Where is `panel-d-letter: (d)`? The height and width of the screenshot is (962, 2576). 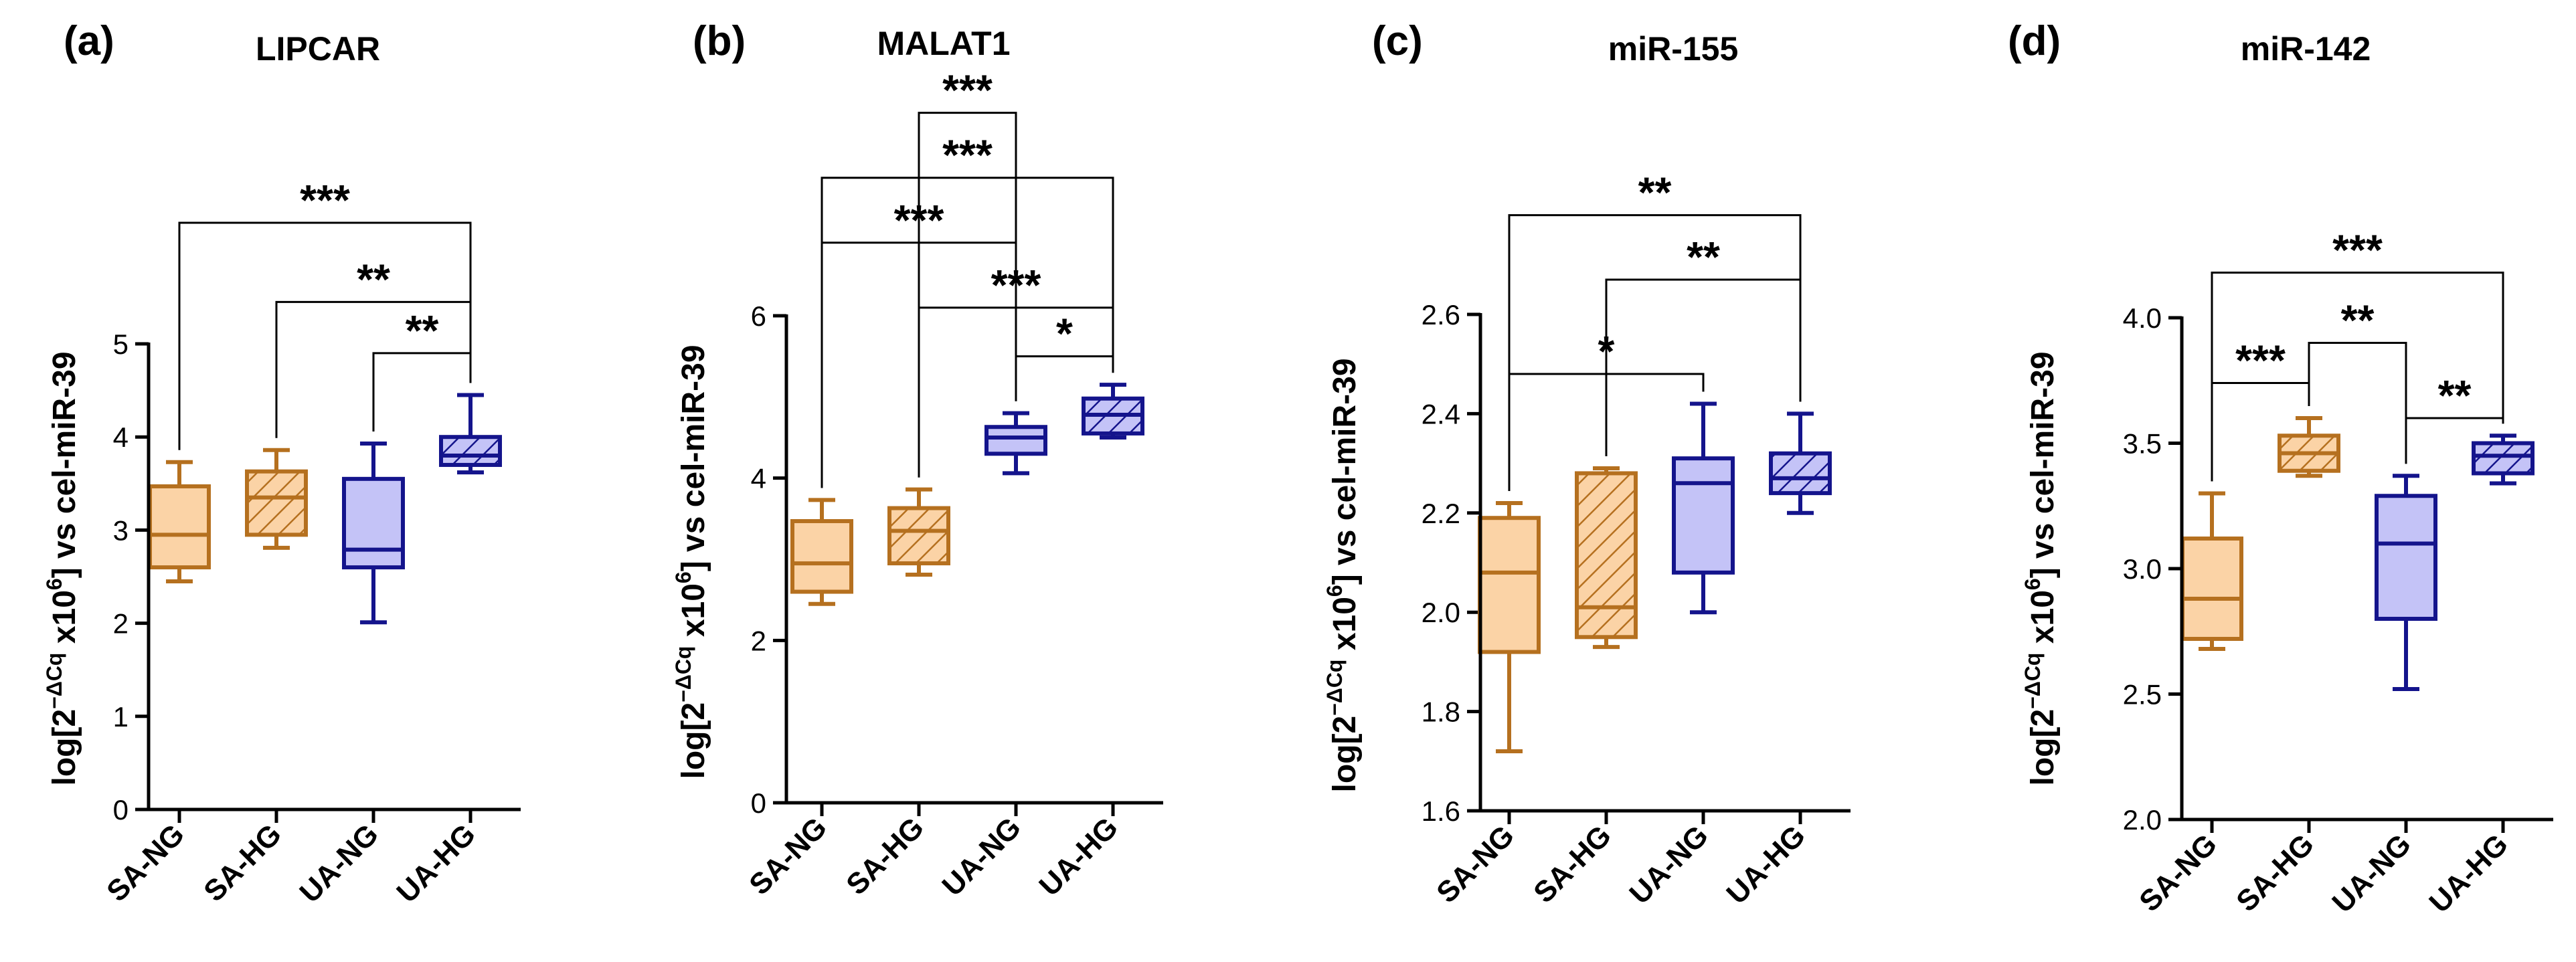 panel-d-letter: (d) is located at coordinates (2034, 41).